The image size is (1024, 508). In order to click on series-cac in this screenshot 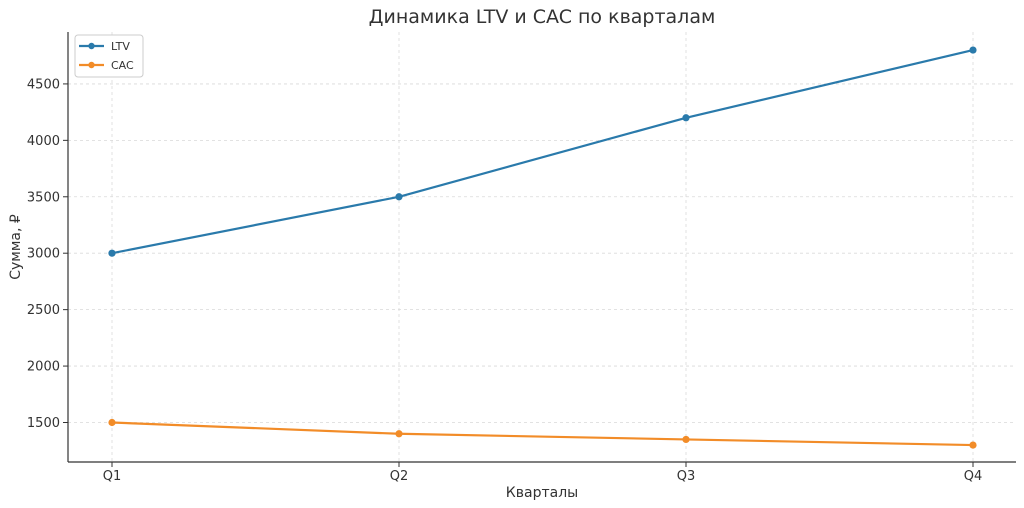, I will do `click(542, 433)`.